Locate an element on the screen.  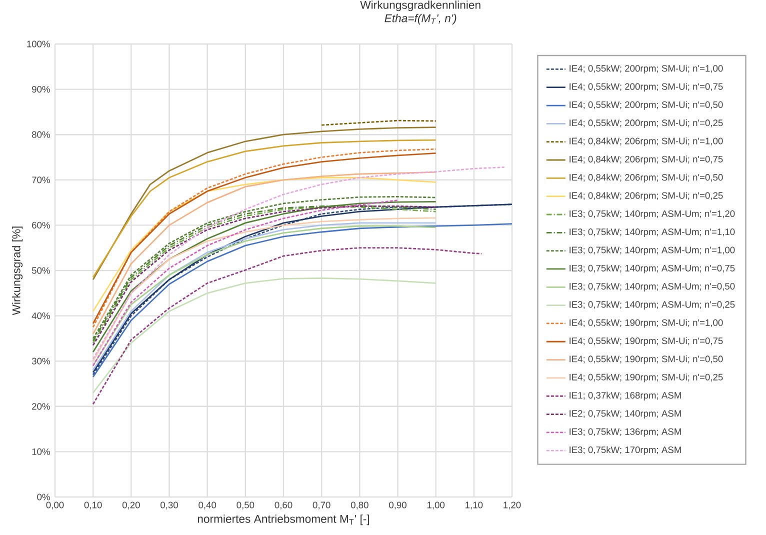
legend-label: IE4; 0,84kW; 206rpm; SM-Ui; n'=0,50 is located at coordinates (646, 178).